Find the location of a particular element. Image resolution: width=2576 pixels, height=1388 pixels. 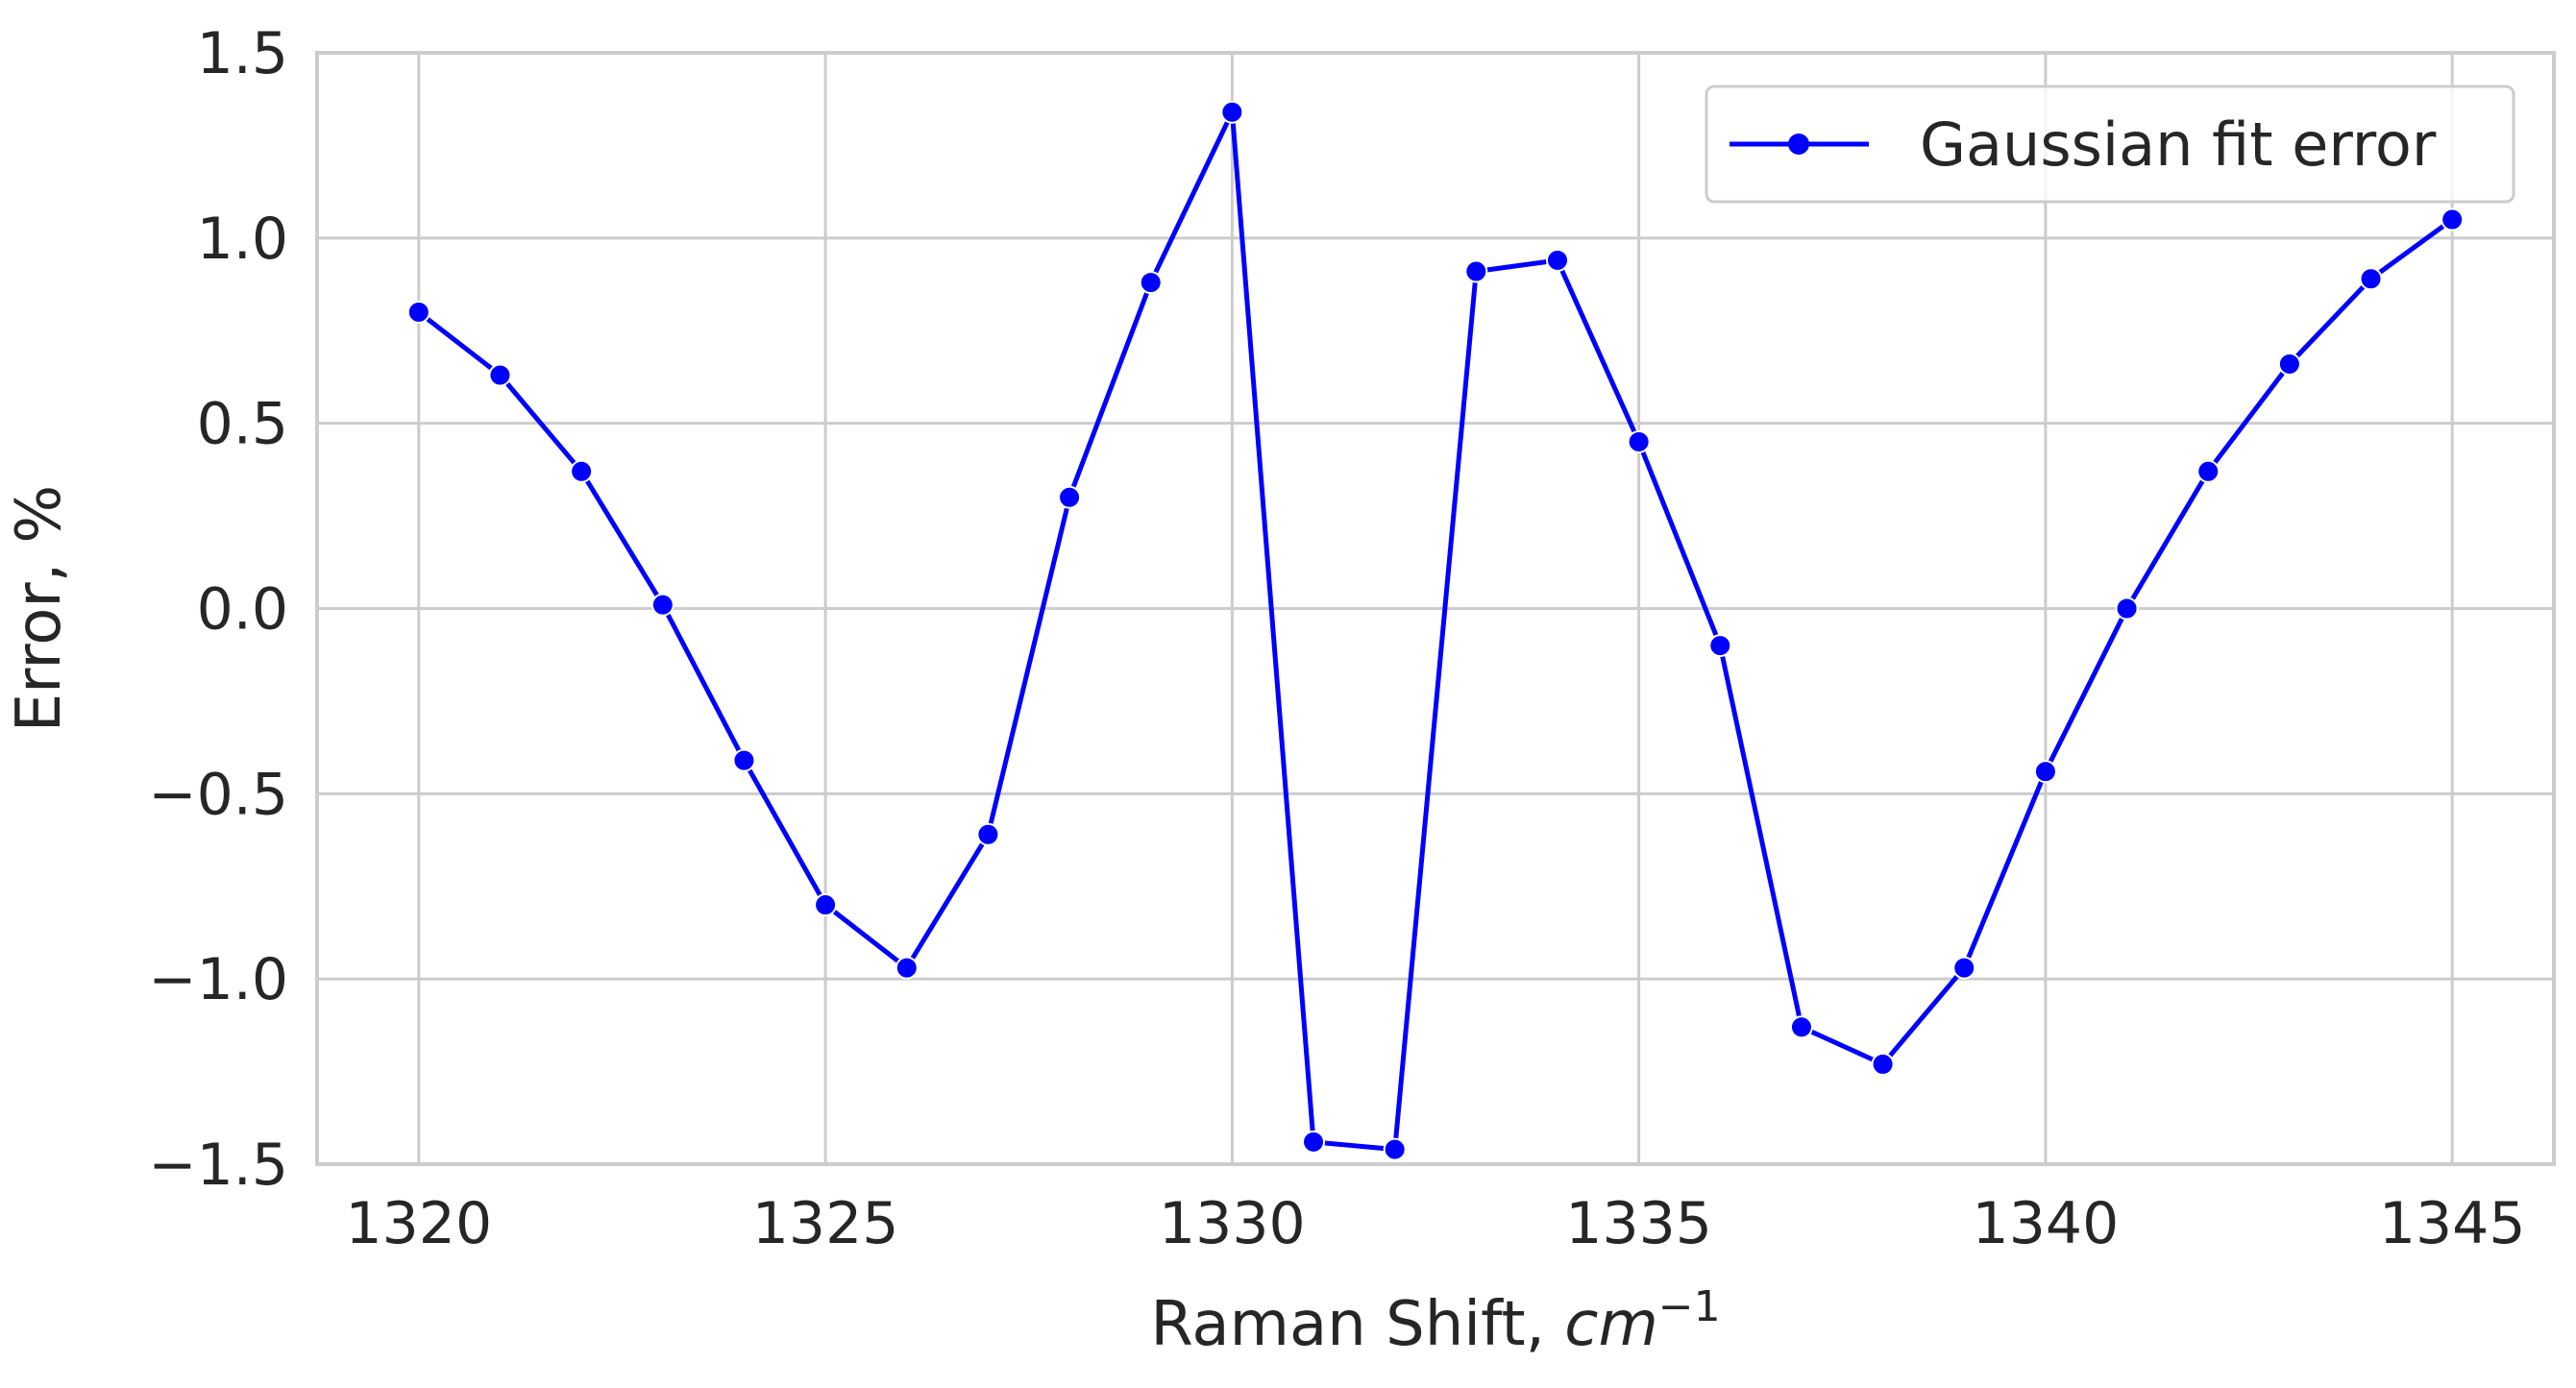

x-tick-label: 1335 is located at coordinates (1638, 1223).